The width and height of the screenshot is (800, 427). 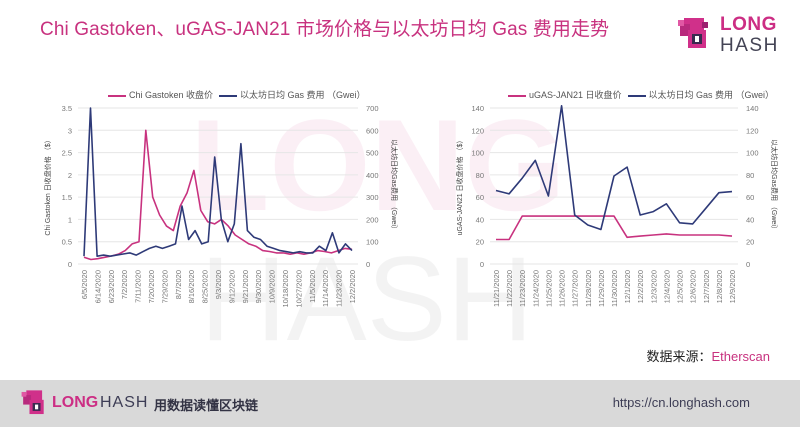 What do you see at coordinates (750, 197) in the screenshot?
I see `y2-tick-label: 60` at bounding box center [750, 197].